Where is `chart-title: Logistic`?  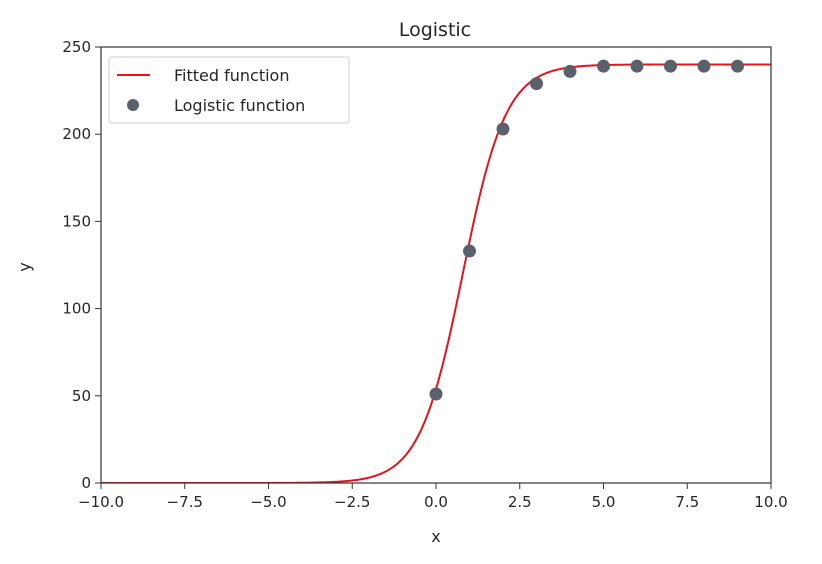
chart-title: Logistic is located at coordinates (435, 30).